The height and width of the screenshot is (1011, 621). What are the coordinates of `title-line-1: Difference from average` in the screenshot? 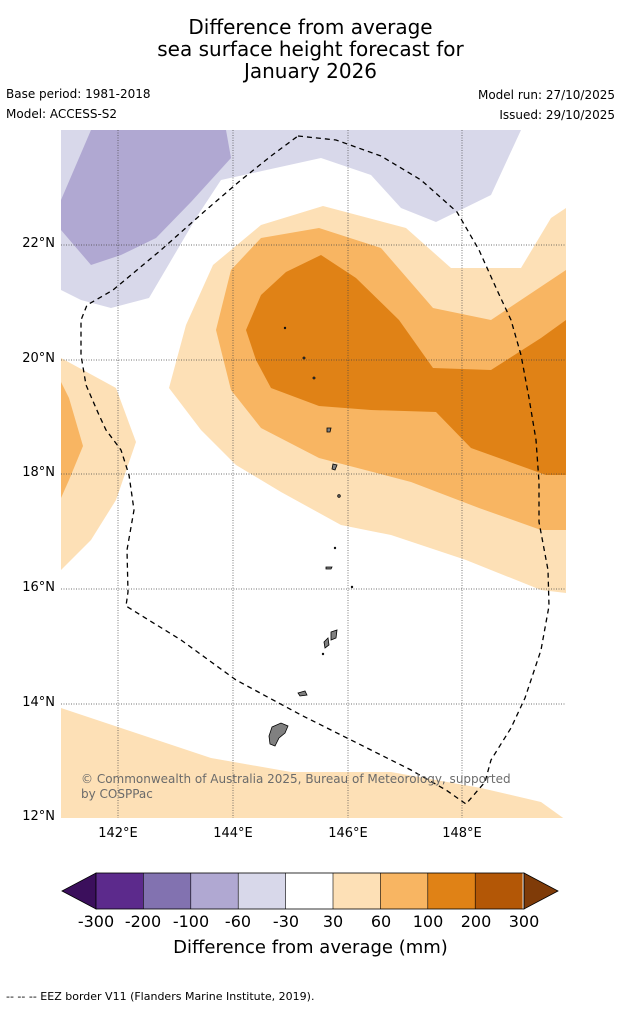 It's located at (310, 27).